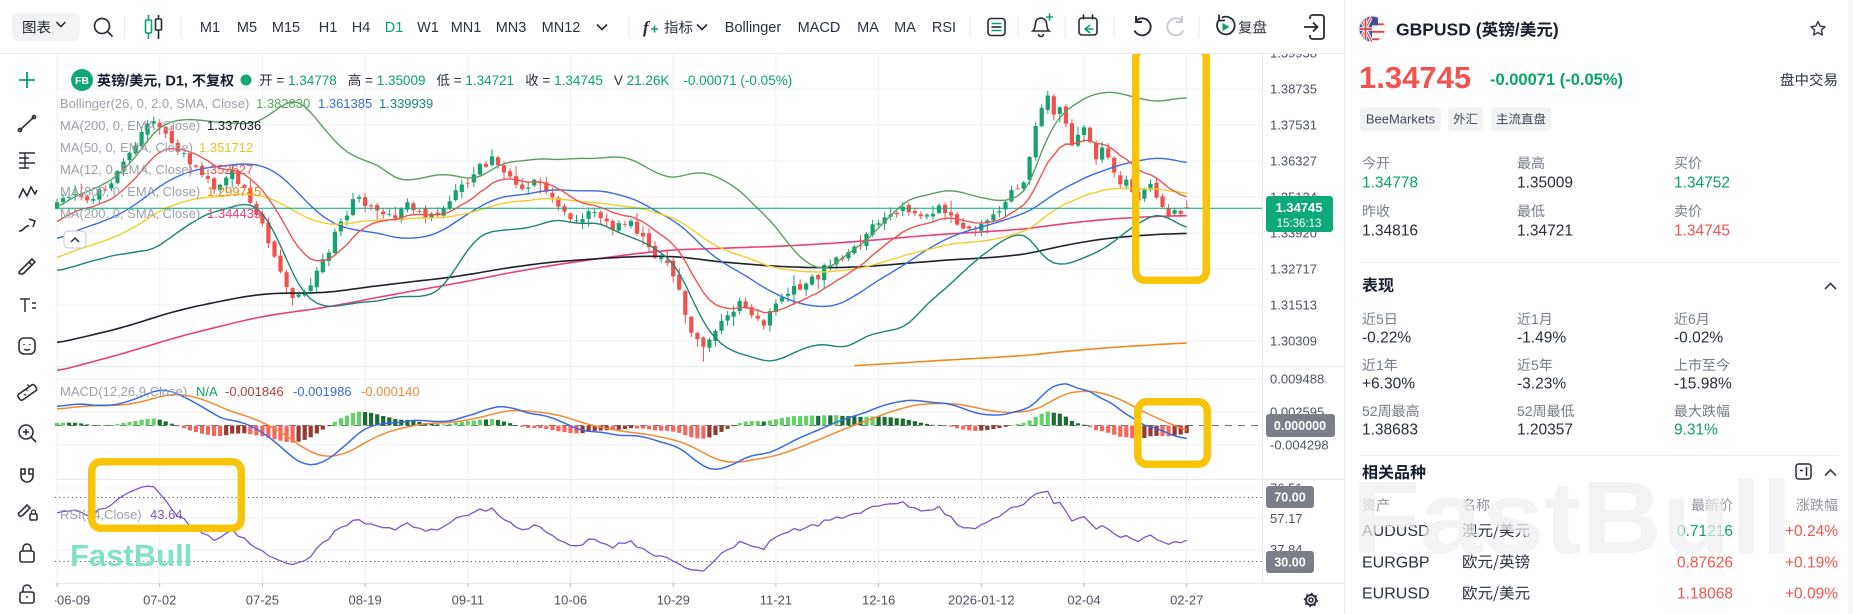 The image size is (1853, 614). Describe the element at coordinates (468, 600) in the screenshot. I see `svg-text: 09-11` at that location.